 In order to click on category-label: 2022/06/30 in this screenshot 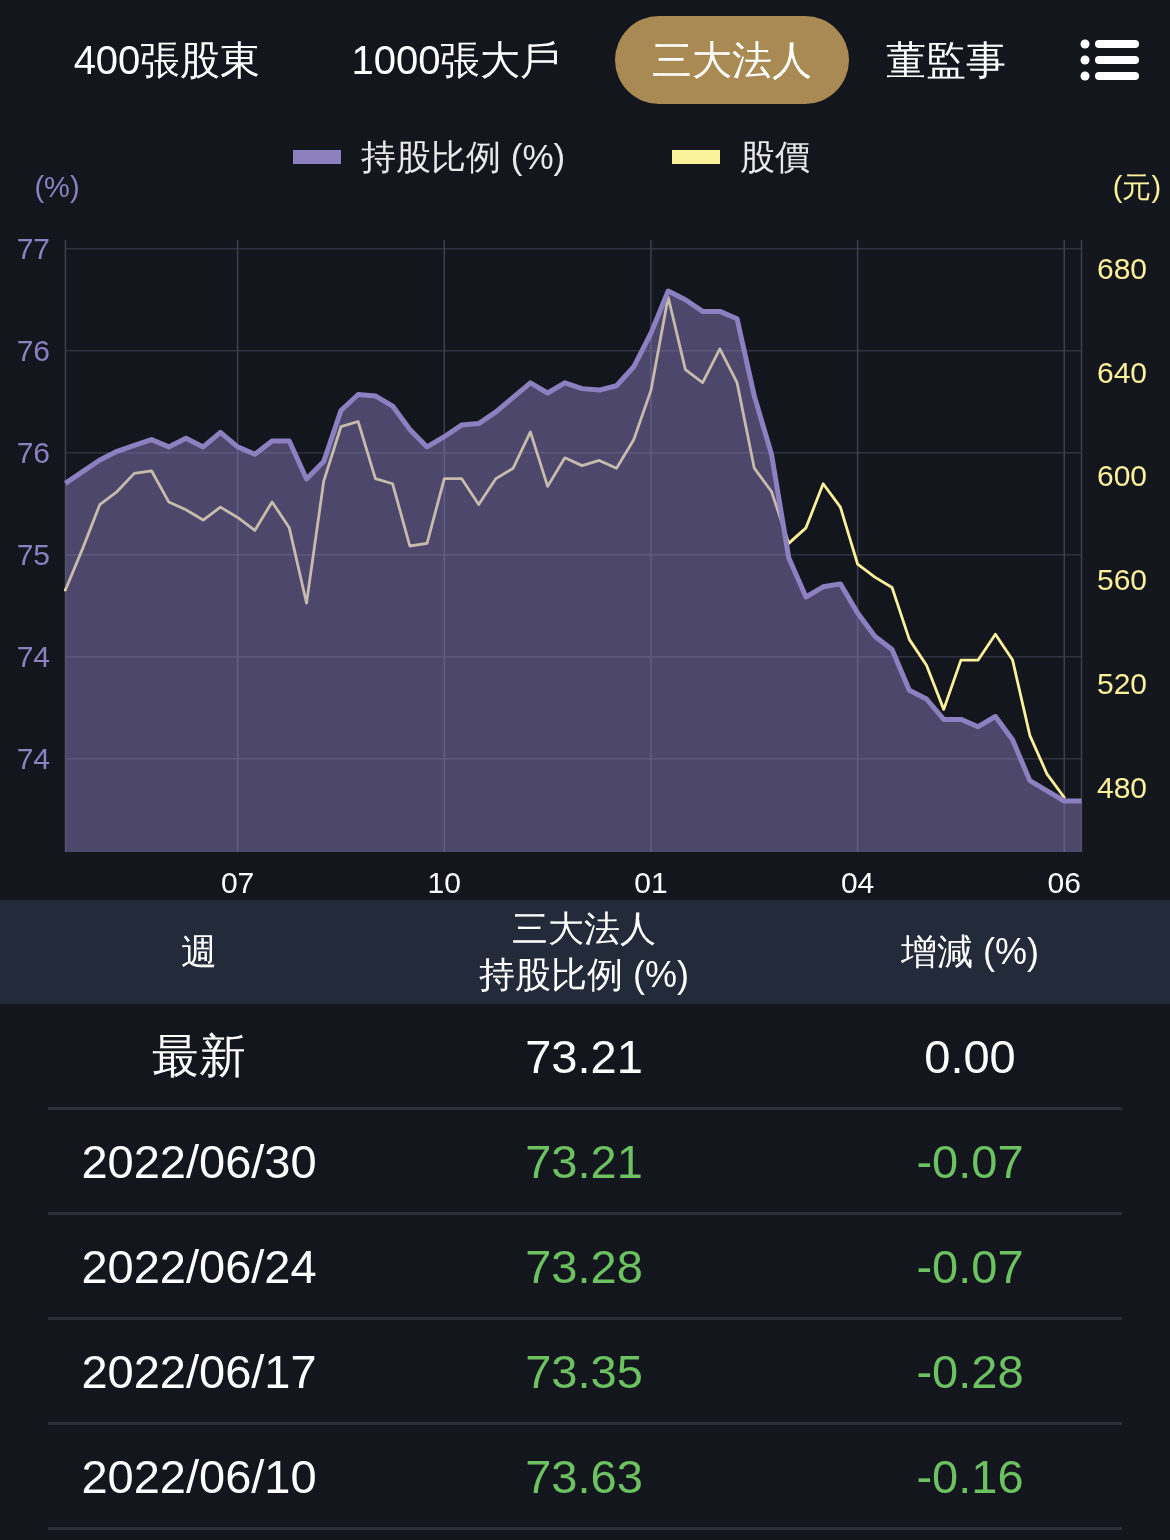, I will do `click(199, 1161)`.